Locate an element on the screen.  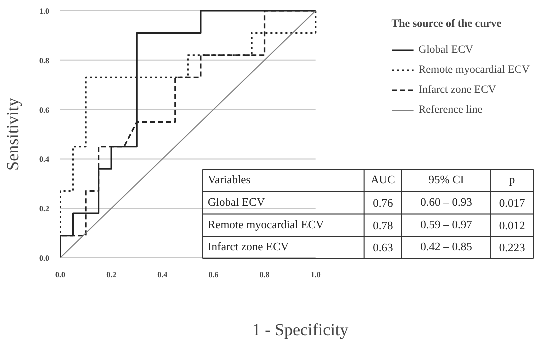
x-tick-label: 0.4 is located at coordinates (163, 275).